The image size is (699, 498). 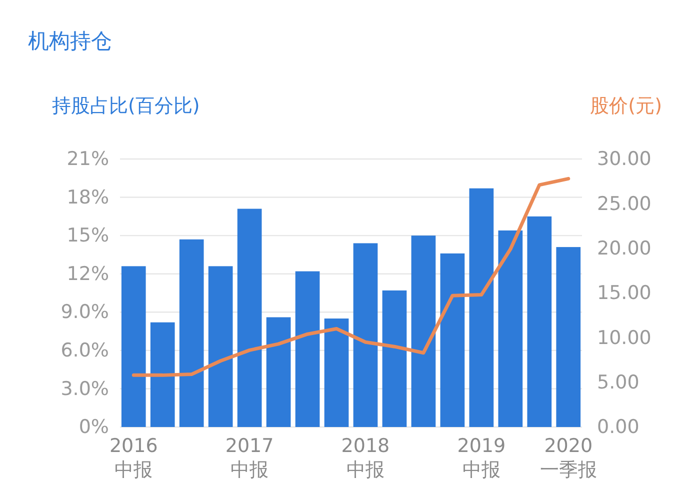 I want to click on y-tick-label: 12%, so click(x=87, y=273).